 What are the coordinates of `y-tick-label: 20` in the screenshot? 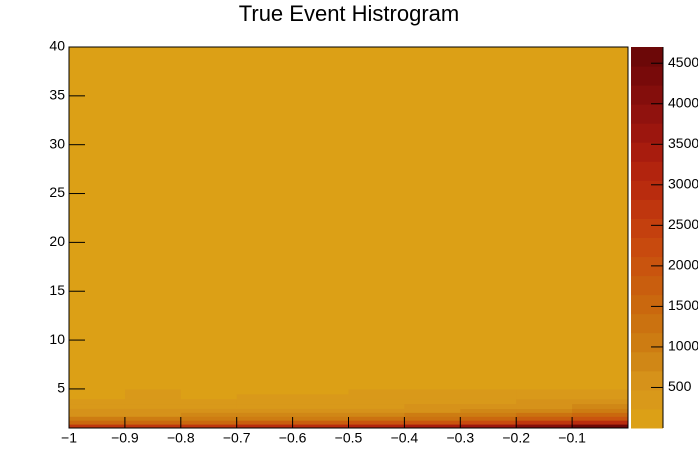 It's located at (57, 241).